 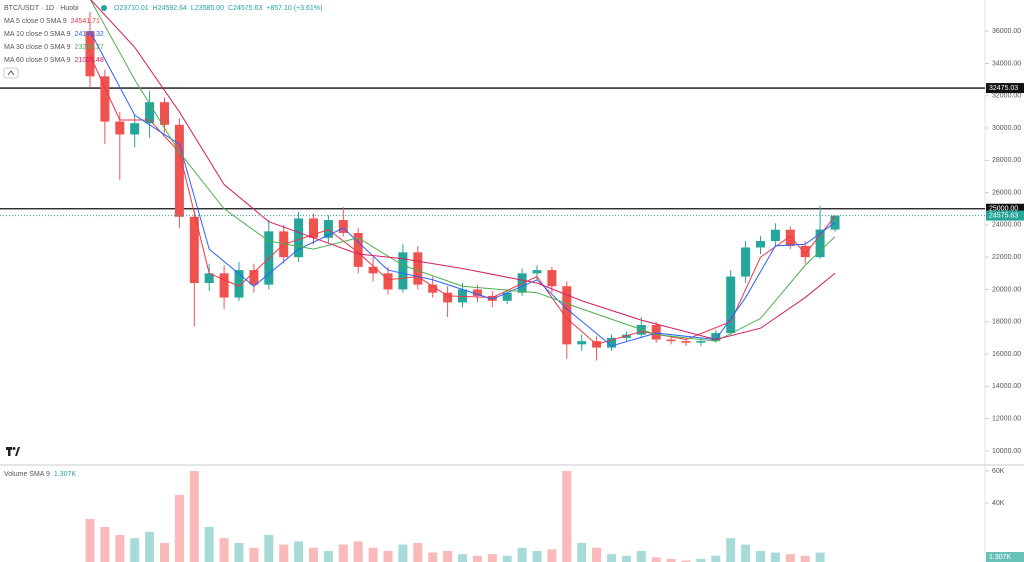 I want to click on y-tick-label: 22000.00, so click(x=1006, y=257).